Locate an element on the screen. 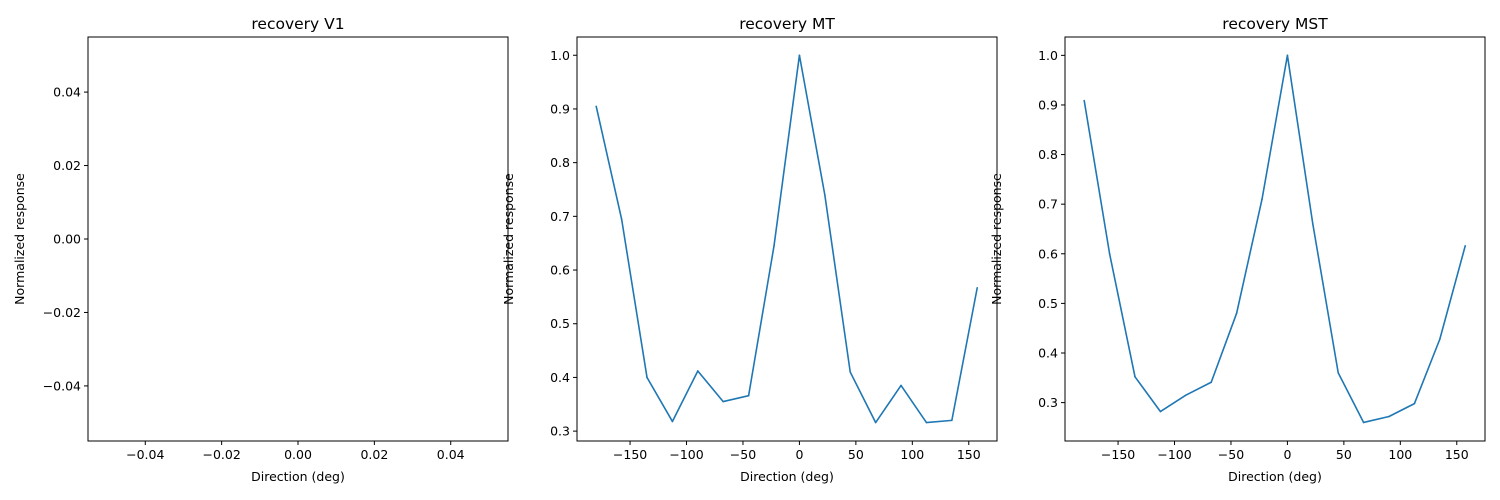 This screenshot has height=500, width=1500. y-axis-label-mst: Normalized response is located at coordinates (996, 239).